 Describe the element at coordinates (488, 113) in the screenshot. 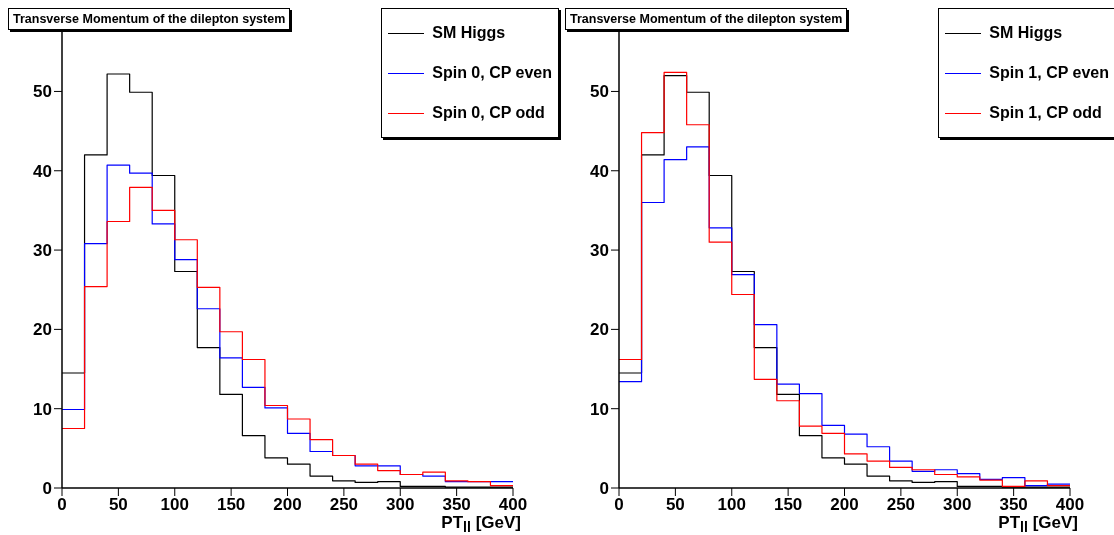

I see `legend-label: Spin 0, CP odd` at that location.